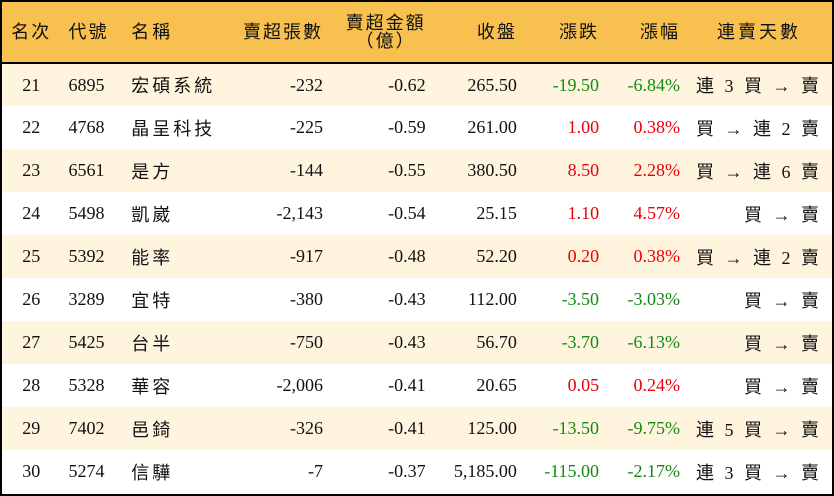  What do you see at coordinates (407, 213) in the screenshot?
I see `cell-sell-amount: -0.54` at bounding box center [407, 213].